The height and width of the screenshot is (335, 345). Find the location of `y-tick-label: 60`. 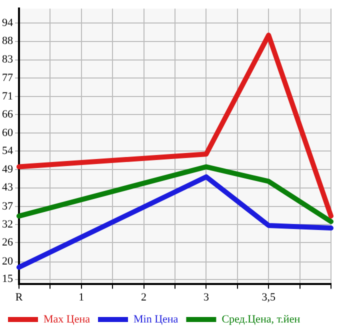

y-tick-label: 60 is located at coordinates (8, 132).